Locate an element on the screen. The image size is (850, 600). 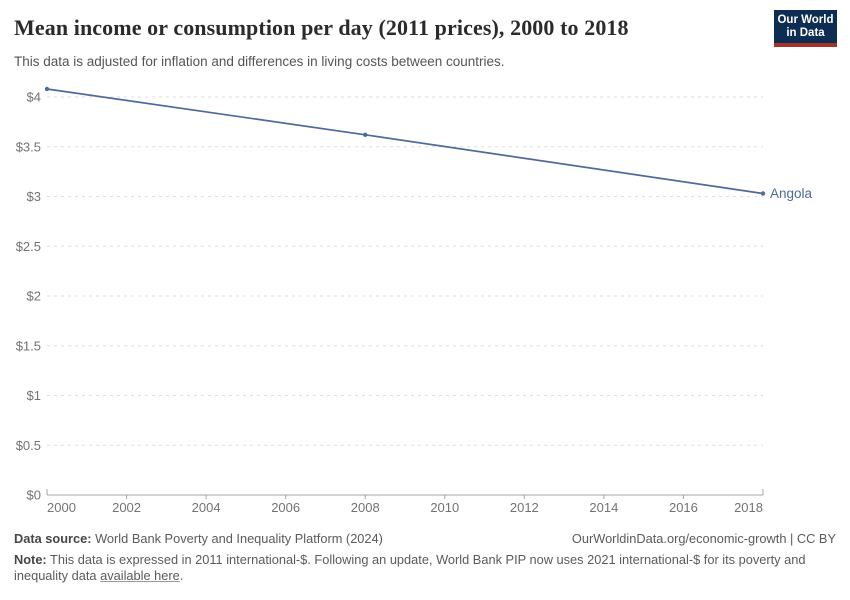
entity-label: Angola is located at coordinates (791, 193).